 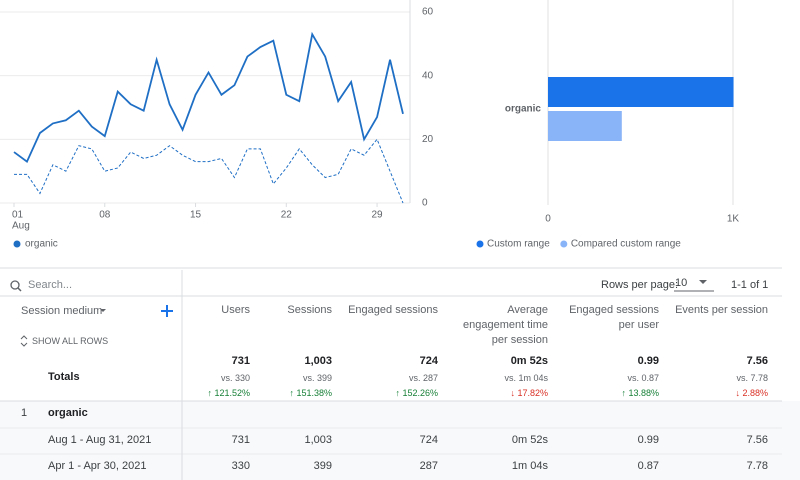 I want to click on total-compare: vs. 1m 04s, so click(x=526, y=378).